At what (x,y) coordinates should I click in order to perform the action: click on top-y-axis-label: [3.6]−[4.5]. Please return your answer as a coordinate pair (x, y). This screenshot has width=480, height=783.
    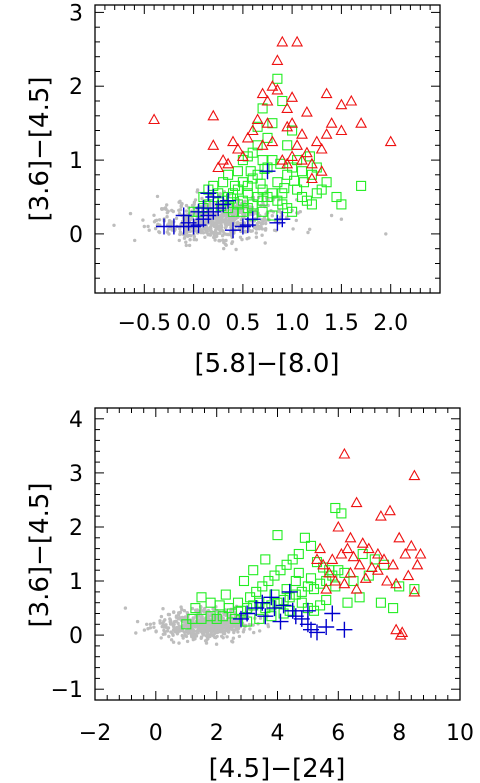
    Looking at the image, I should click on (40, 148).